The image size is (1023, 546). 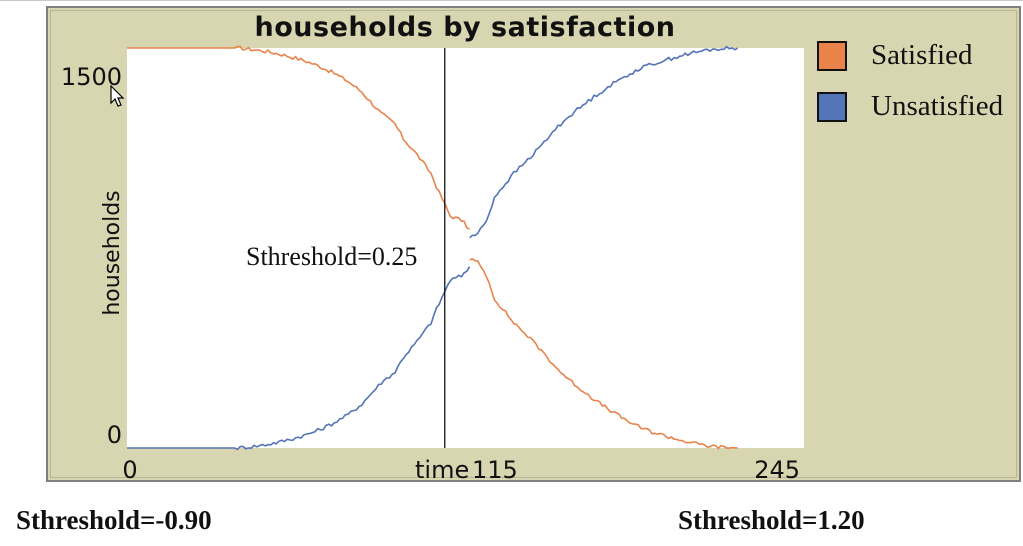 What do you see at coordinates (511, 0) in the screenshot?
I see `window-top-border` at bounding box center [511, 0].